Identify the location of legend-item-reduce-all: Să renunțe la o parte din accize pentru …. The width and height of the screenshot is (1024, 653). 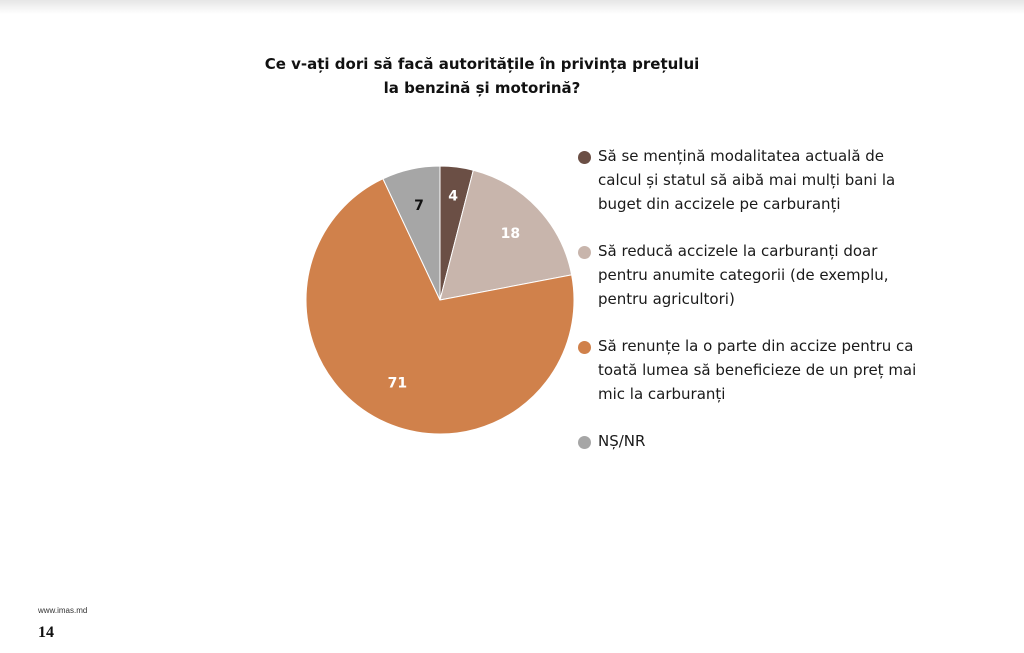
(748, 370).